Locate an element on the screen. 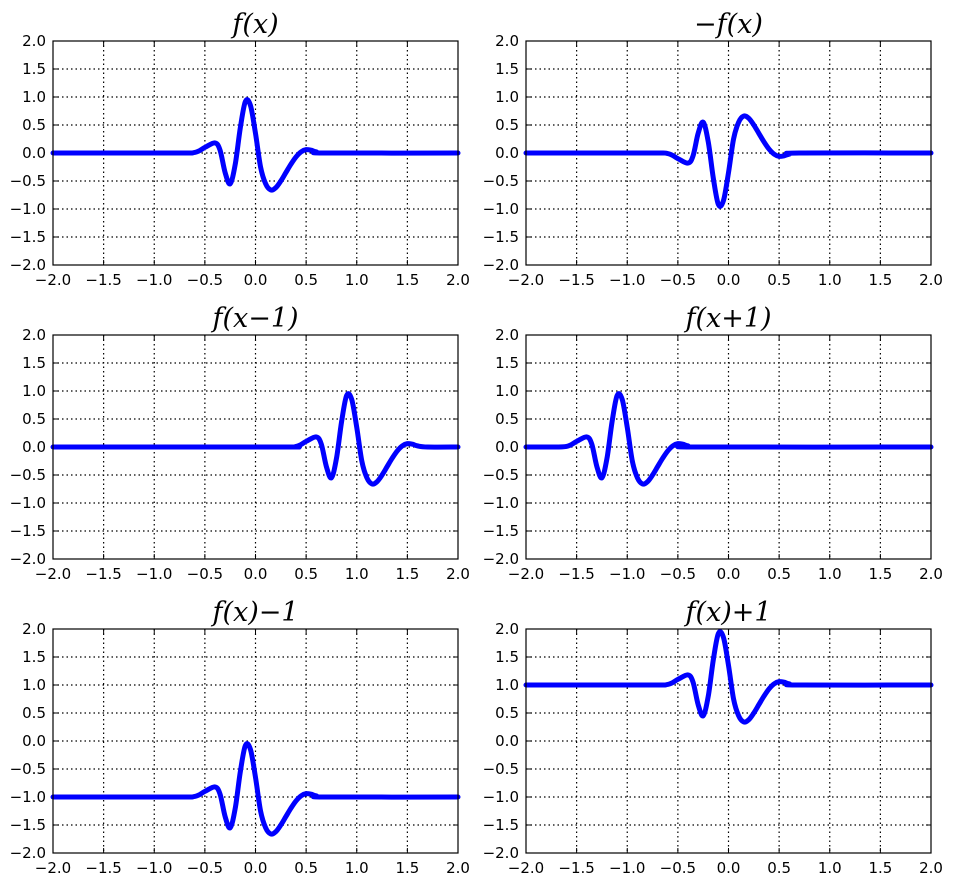 This screenshot has height=888, width=954. subplot-title: −f(x) is located at coordinates (728, 24).